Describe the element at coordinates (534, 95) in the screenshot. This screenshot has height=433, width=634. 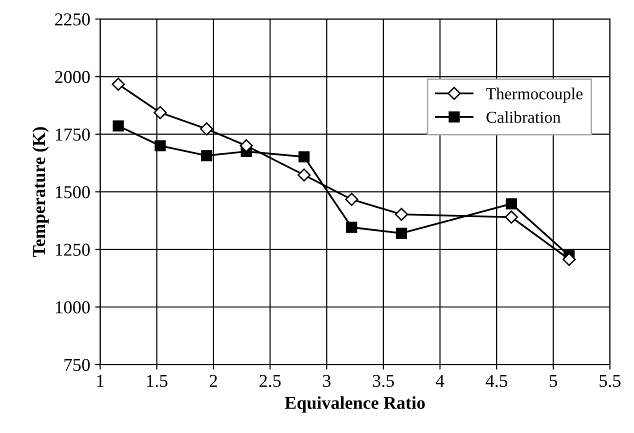
I see `legend-label: Thermocouple` at that location.